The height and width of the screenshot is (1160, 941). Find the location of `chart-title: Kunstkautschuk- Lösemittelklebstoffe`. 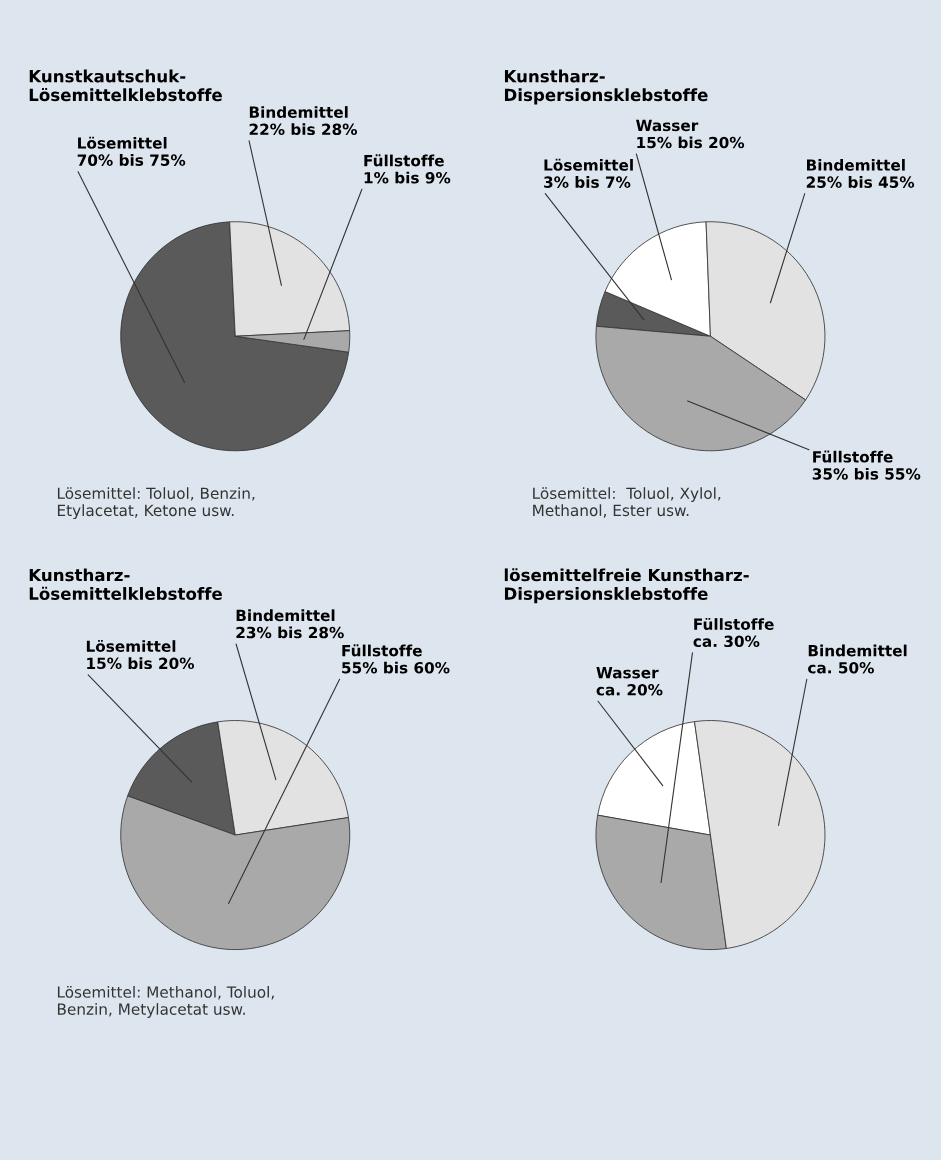

chart-title: Kunstkautschuk- Lösemittelklebstoffe is located at coordinates (125, 85).